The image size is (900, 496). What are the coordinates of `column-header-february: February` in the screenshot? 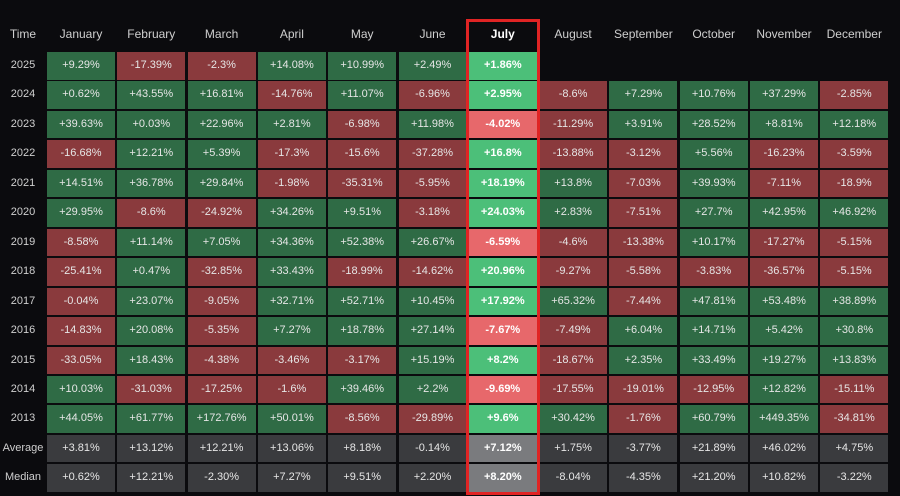 It's located at (151, 34).